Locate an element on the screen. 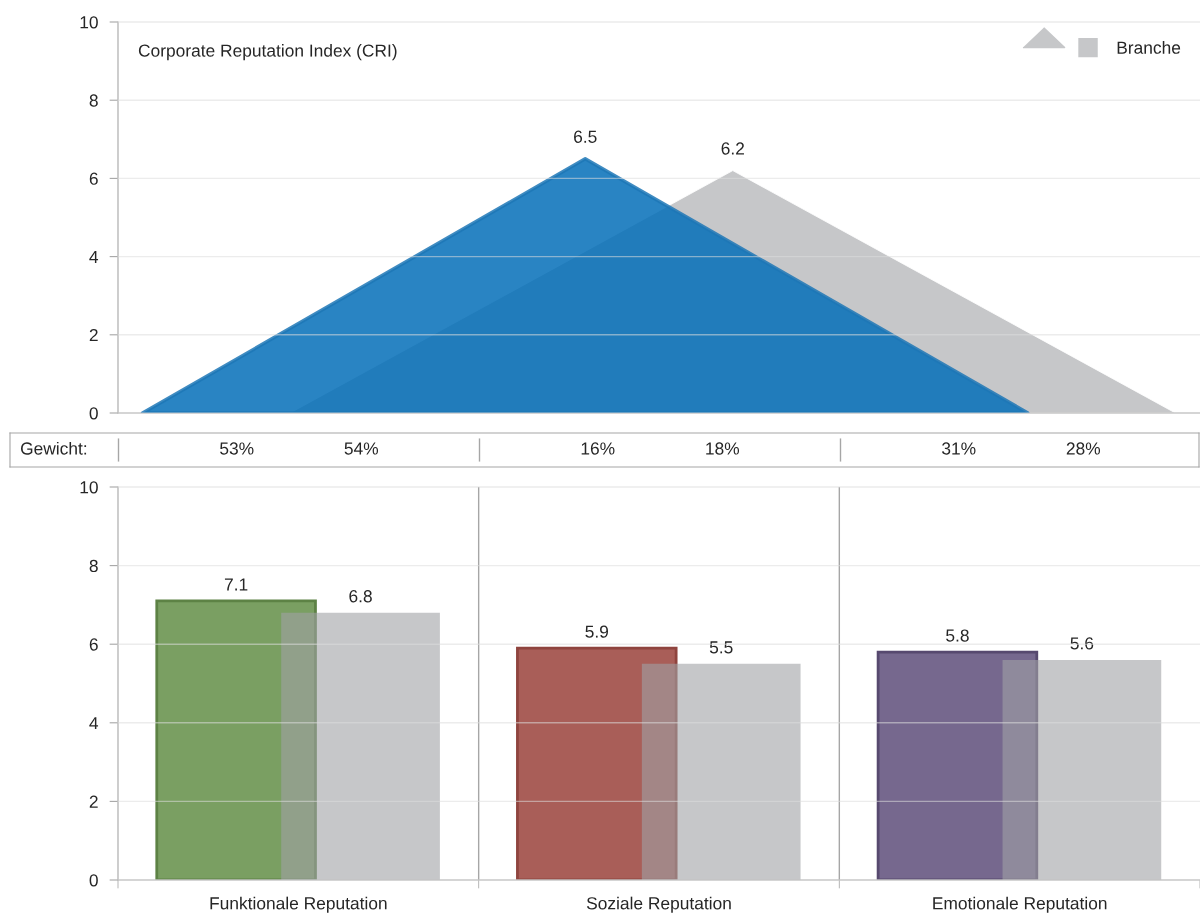  text: 18% is located at coordinates (723, 448).